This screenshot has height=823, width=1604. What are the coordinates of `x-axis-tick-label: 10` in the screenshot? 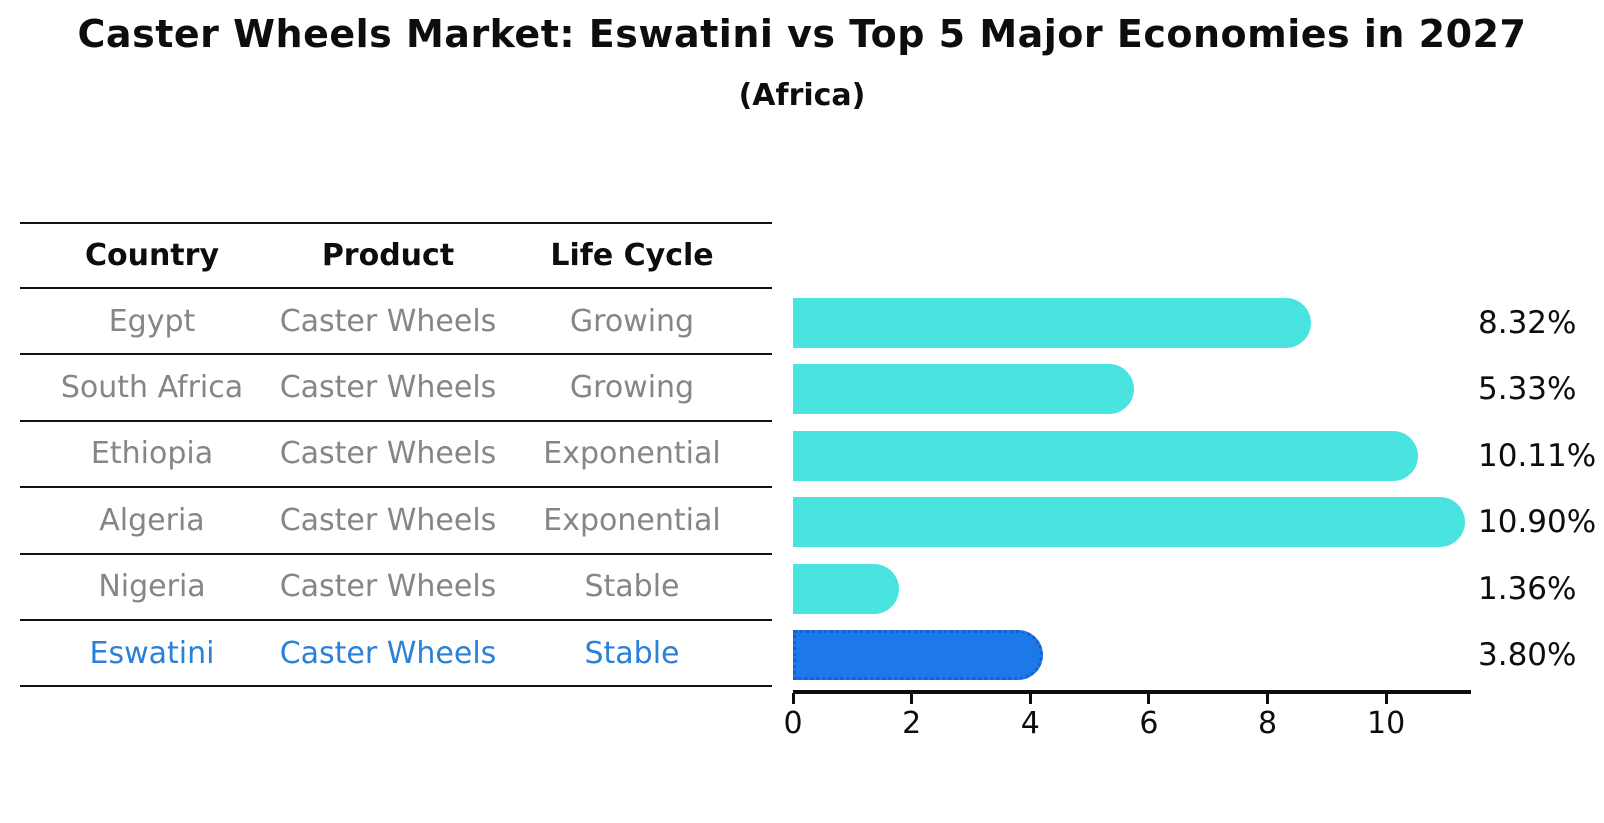 It's located at (1386, 723).